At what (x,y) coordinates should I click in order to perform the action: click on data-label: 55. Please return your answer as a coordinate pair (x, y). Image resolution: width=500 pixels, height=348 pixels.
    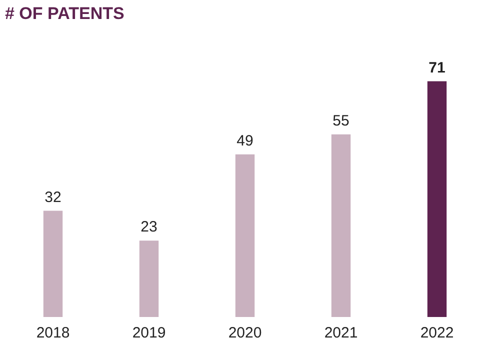
    Looking at the image, I should click on (341, 121).